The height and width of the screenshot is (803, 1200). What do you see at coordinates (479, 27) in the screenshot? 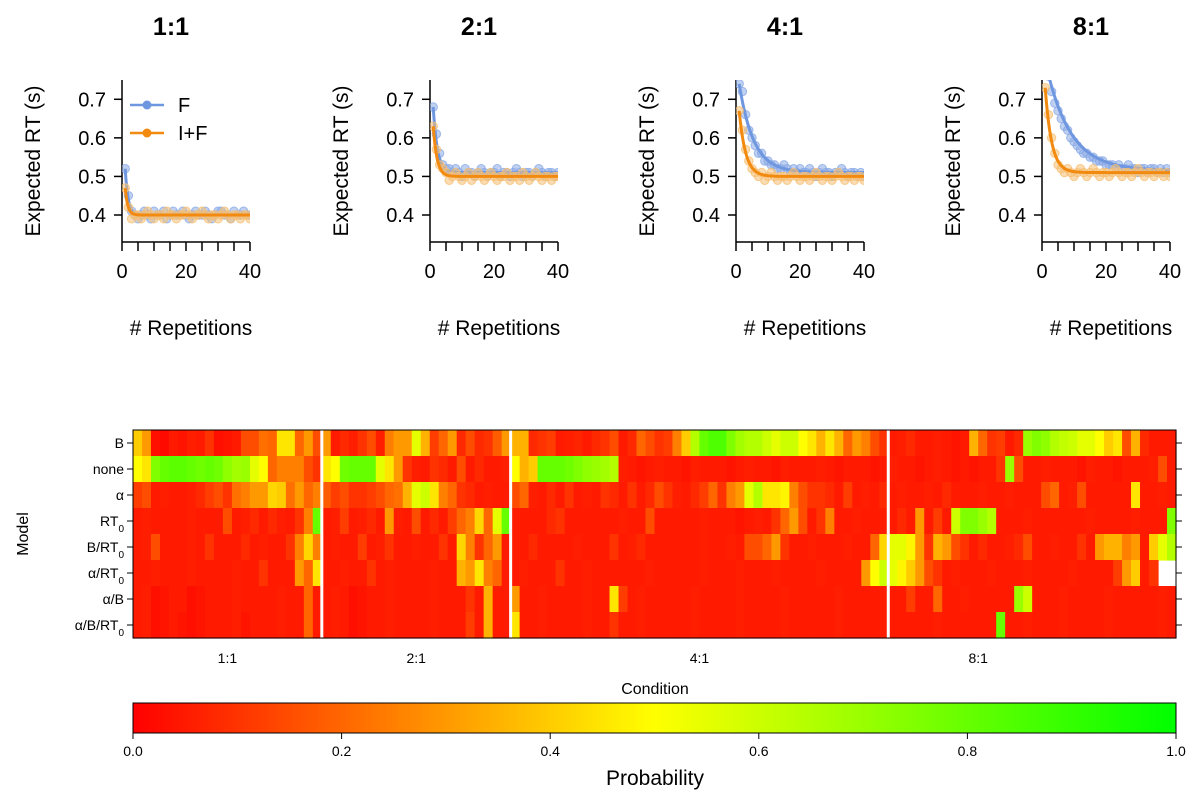
I see `panel-title: 2:1` at bounding box center [479, 27].